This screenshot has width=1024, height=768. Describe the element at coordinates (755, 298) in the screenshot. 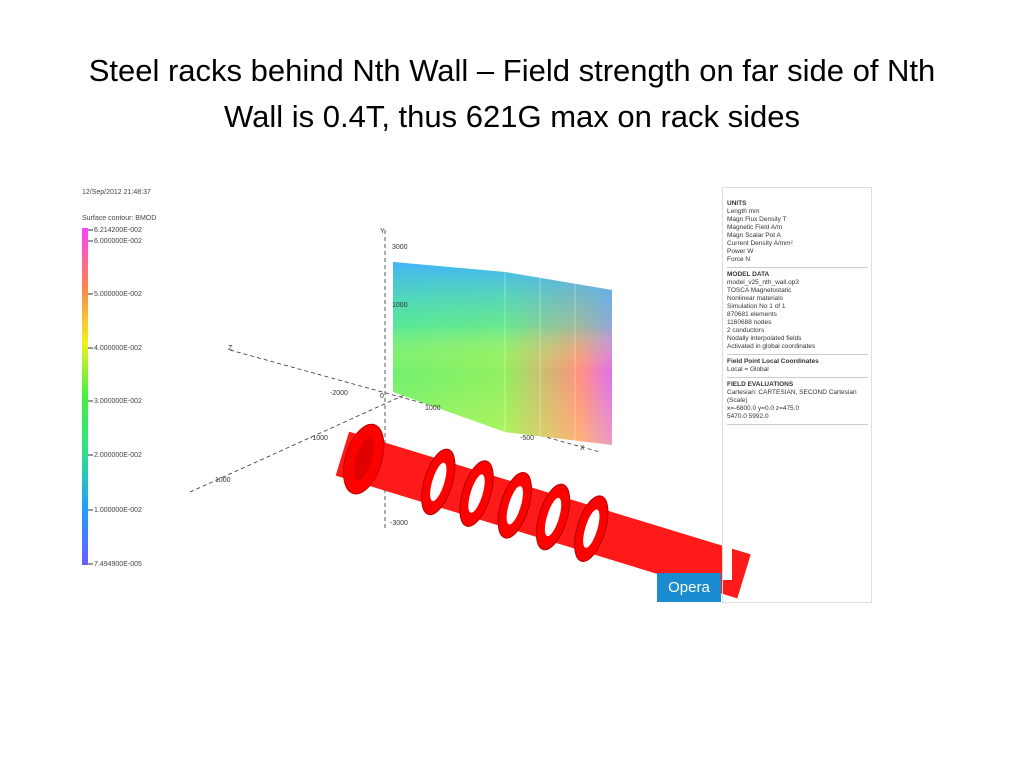

I see `info-row: Nonlinear materials` at that location.